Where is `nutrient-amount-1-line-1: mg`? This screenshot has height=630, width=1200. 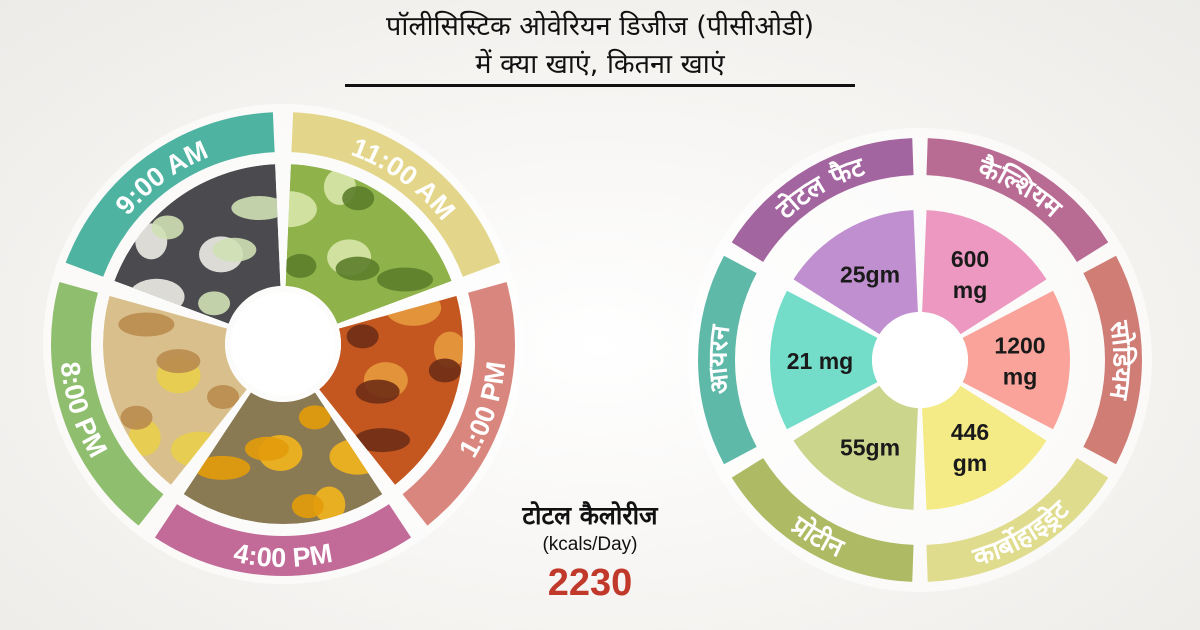 nutrient-amount-1-line-1: mg is located at coordinates (970, 290).